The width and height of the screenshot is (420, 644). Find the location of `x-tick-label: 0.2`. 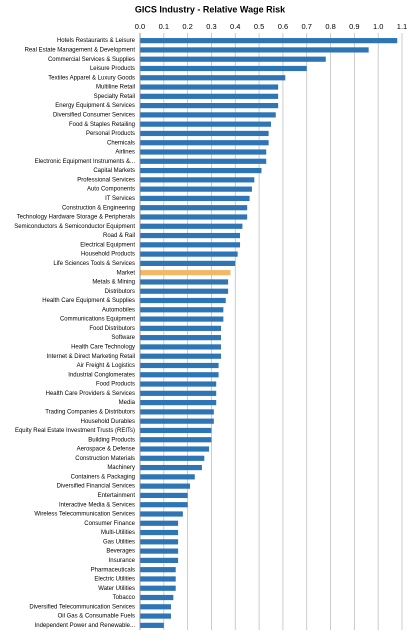

x-tick-label: 0.2 is located at coordinates (187, 26).